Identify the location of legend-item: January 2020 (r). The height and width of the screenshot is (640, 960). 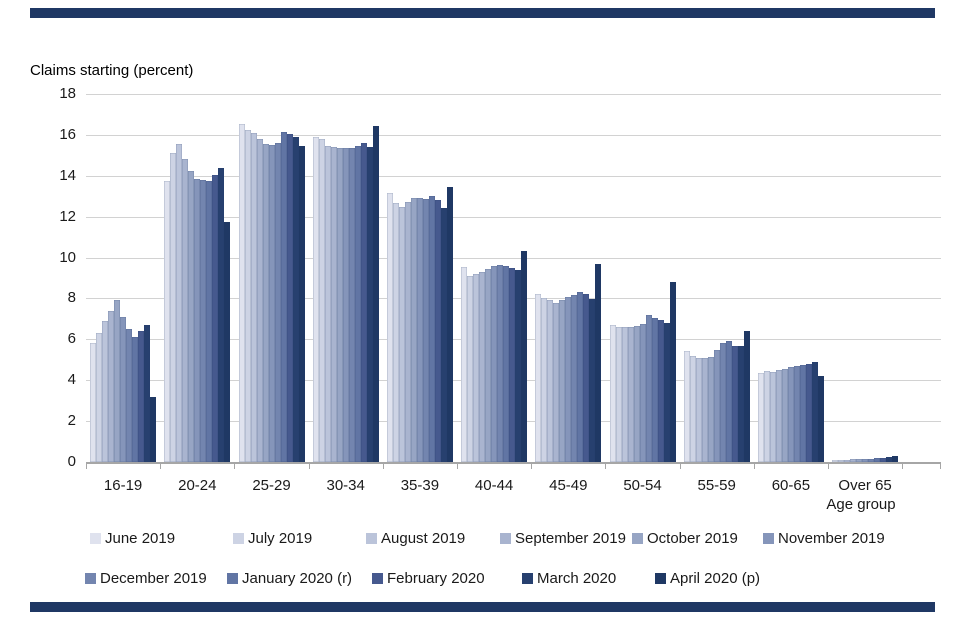
(289, 578).